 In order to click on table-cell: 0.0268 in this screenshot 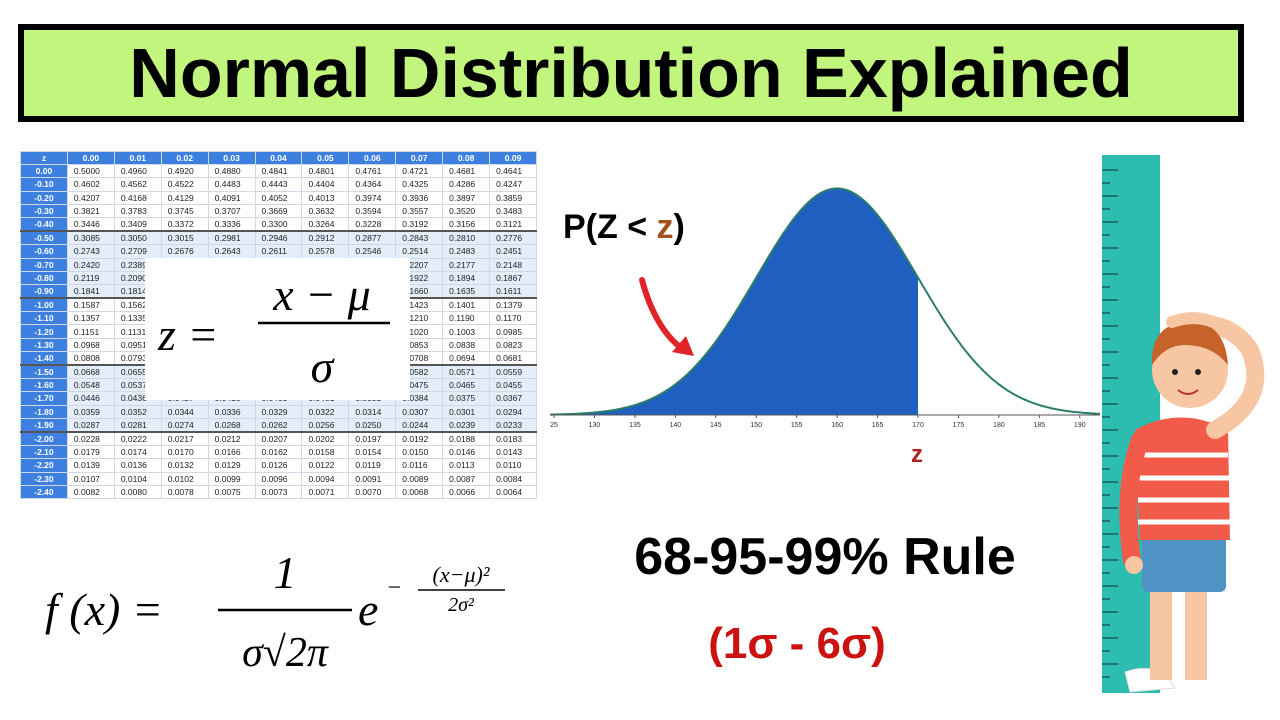, I will do `click(231, 425)`.